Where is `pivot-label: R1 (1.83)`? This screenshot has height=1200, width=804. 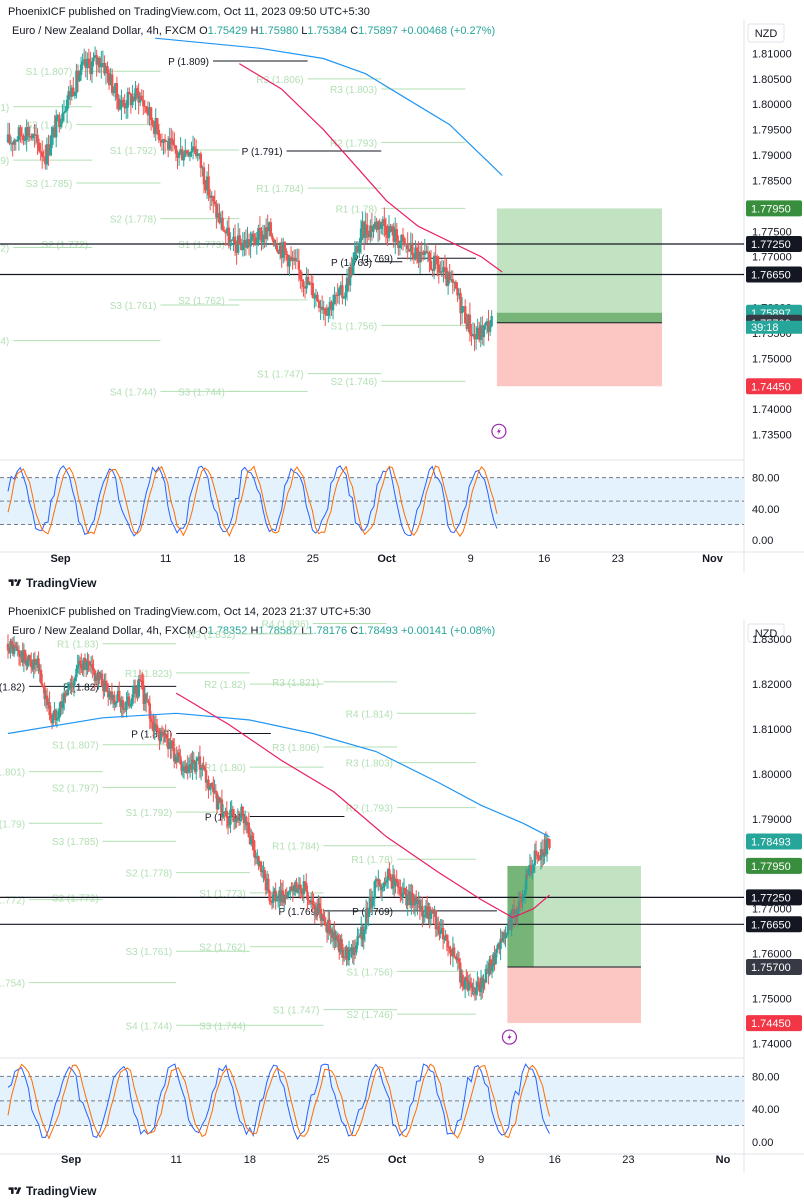 pivot-label: R1 (1.83) is located at coordinates (78, 645).